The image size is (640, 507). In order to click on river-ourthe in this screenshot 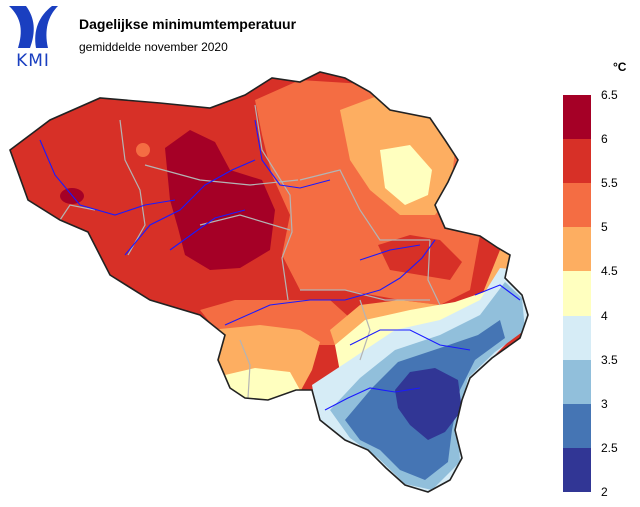, I will do `click(390, 252)`.